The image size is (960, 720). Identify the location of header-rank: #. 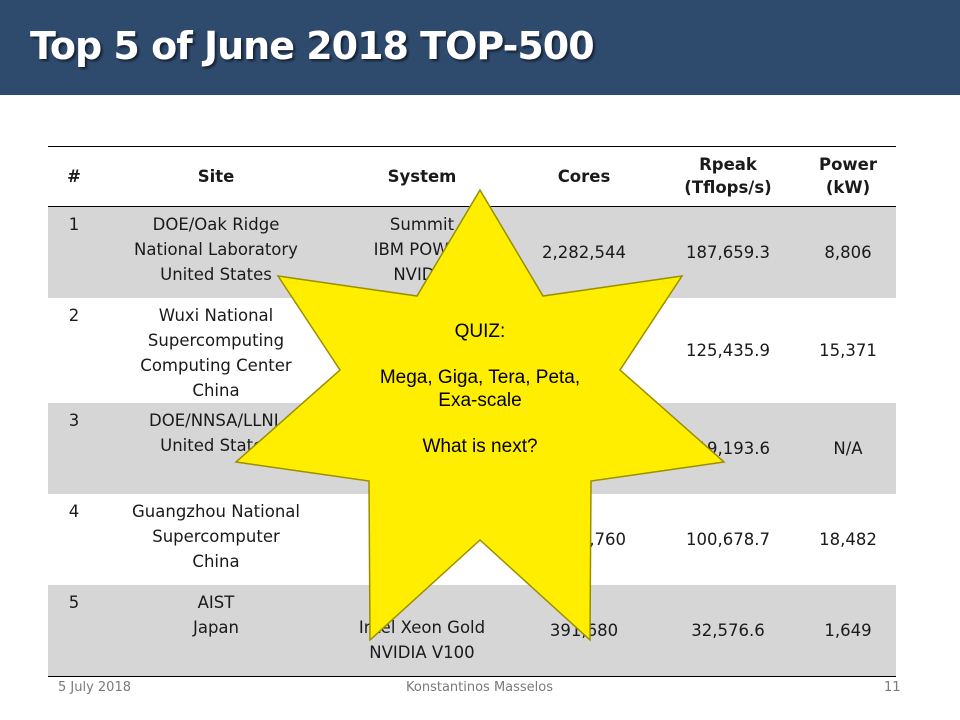
(74, 176).